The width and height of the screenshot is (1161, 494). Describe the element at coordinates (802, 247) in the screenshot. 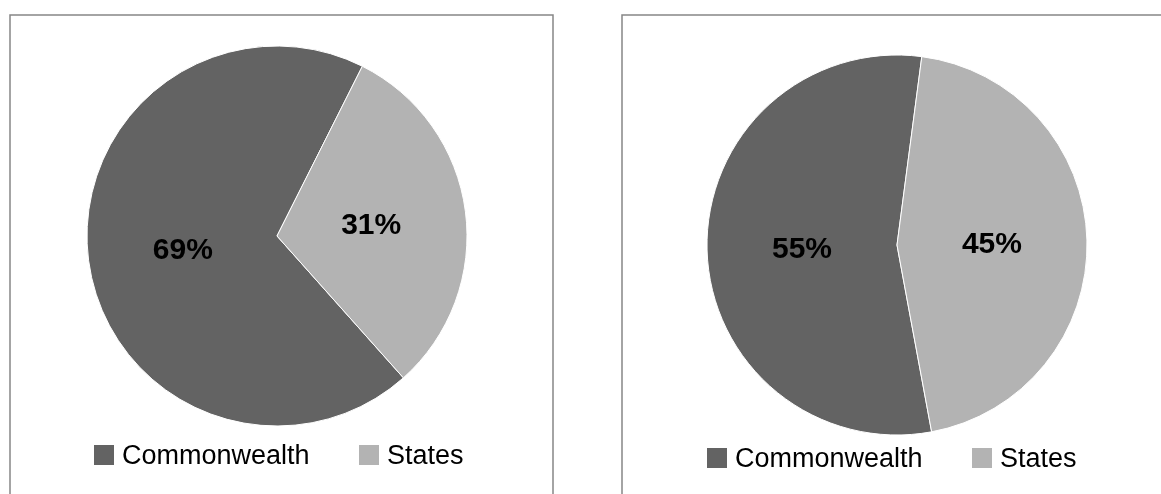

I see `data-label: 55%` at that location.